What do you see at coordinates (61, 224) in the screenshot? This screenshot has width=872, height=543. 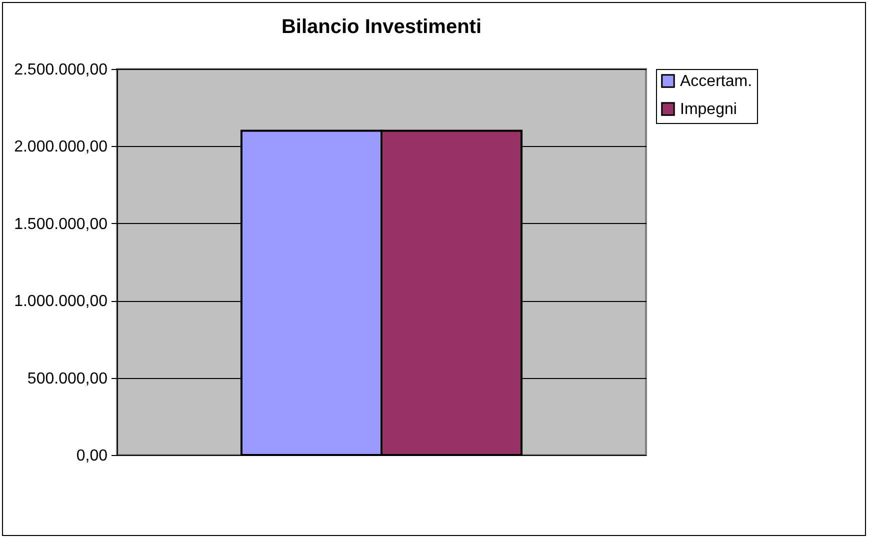 I see `y-tick-label: 1.500.000,00` at bounding box center [61, 224].